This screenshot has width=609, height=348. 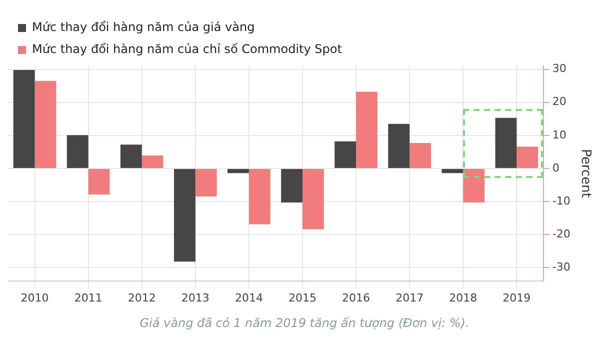 I want to click on text: Giá vàng đã có 1 năm 2019 tăng ấn tượng (Đơn vị: %)., so click(x=304, y=323).